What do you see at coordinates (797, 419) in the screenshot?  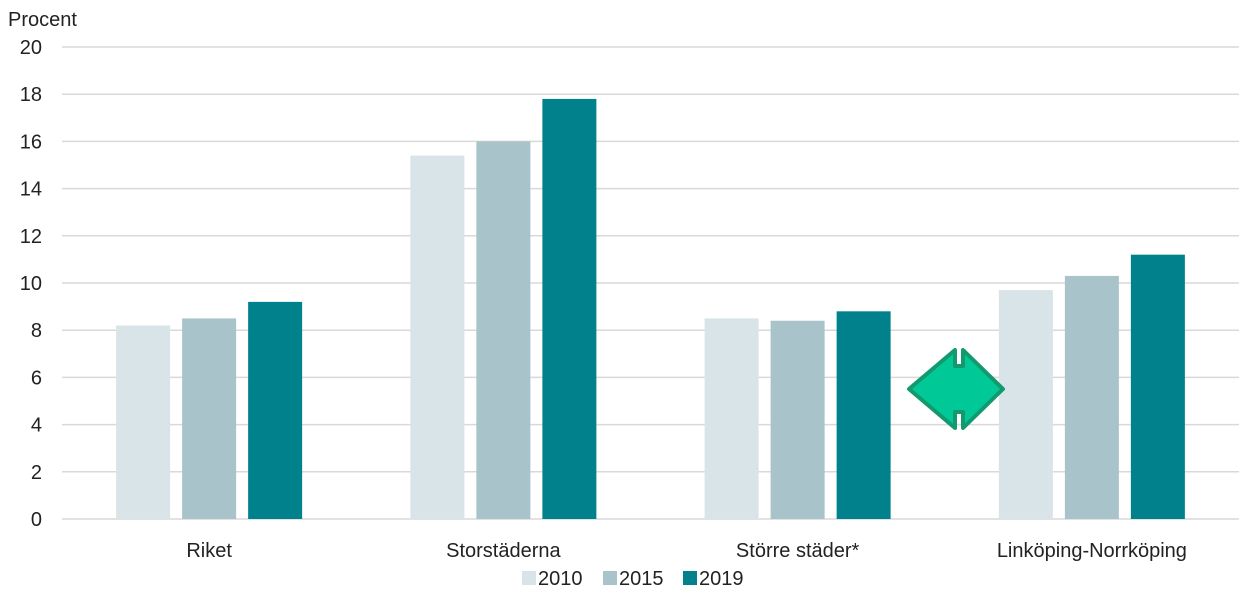 I see `bar-2015-större-städer-` at bounding box center [797, 419].